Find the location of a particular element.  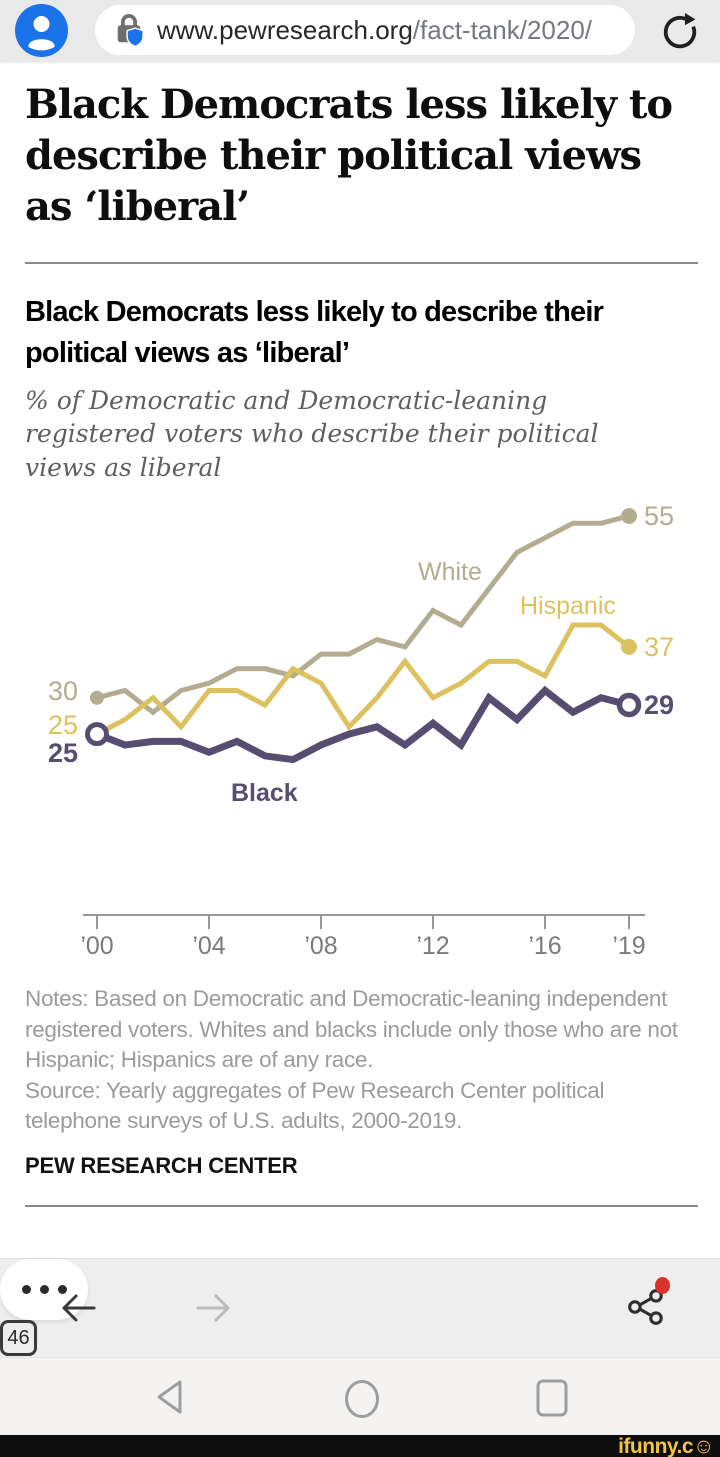

more-menu-button is located at coordinates (44, 1289).